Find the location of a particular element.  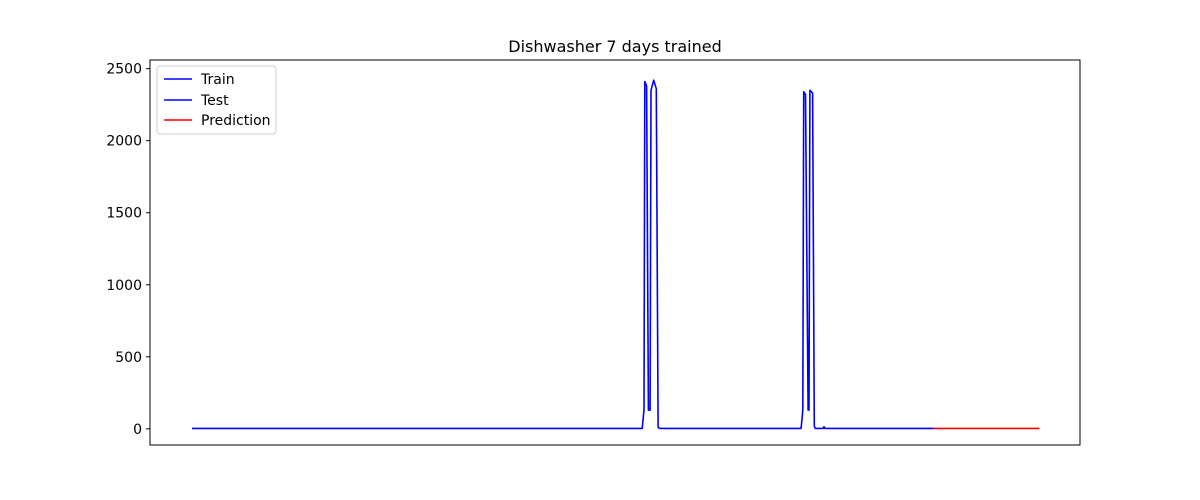

legend-box is located at coordinates (216, 100).